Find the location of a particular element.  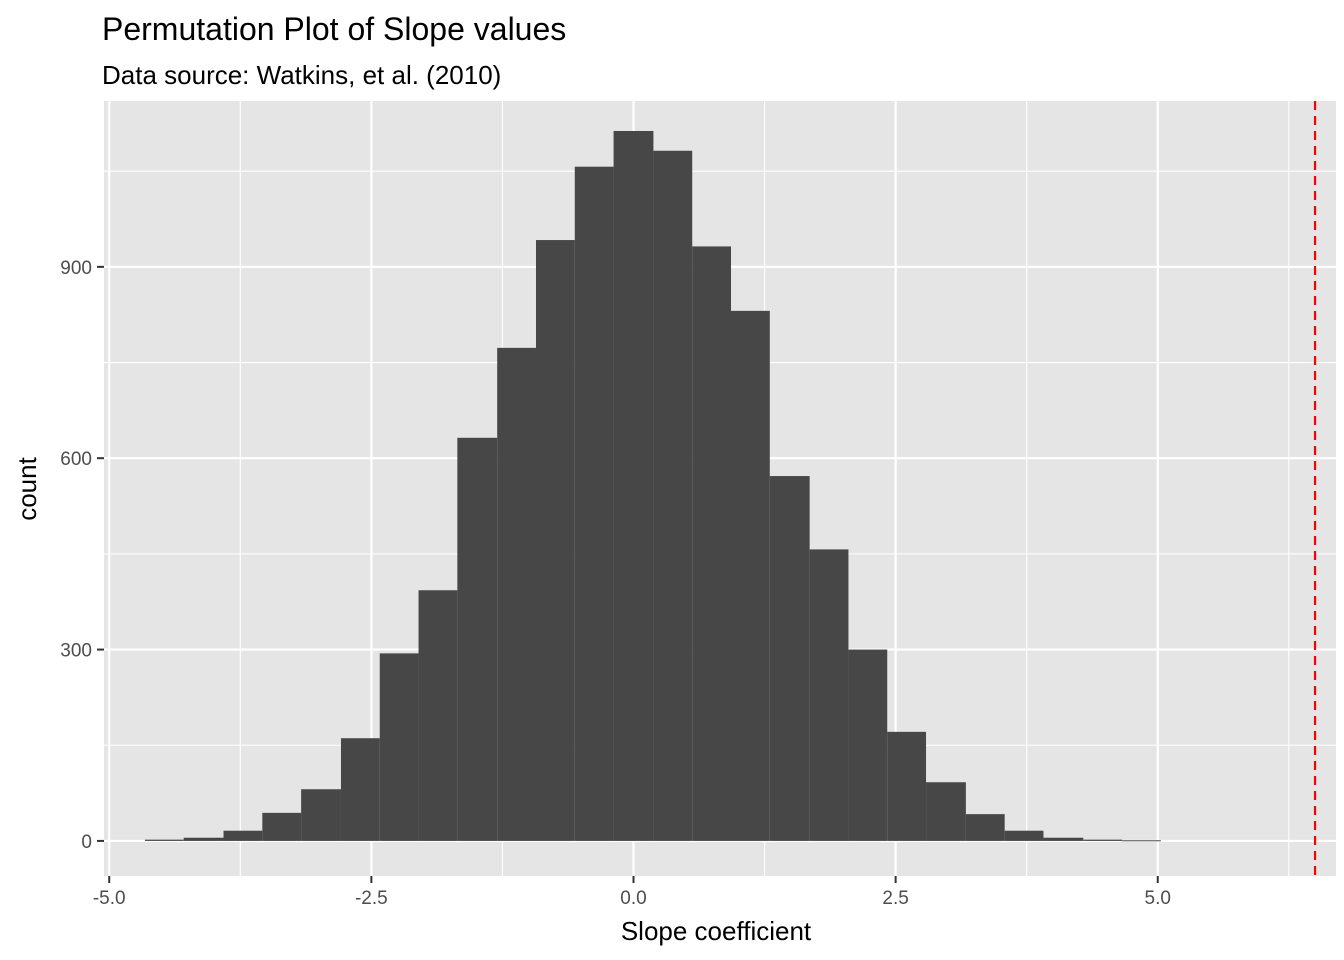

chart-title: Permutation Plot of Slope values is located at coordinates (334, 29).